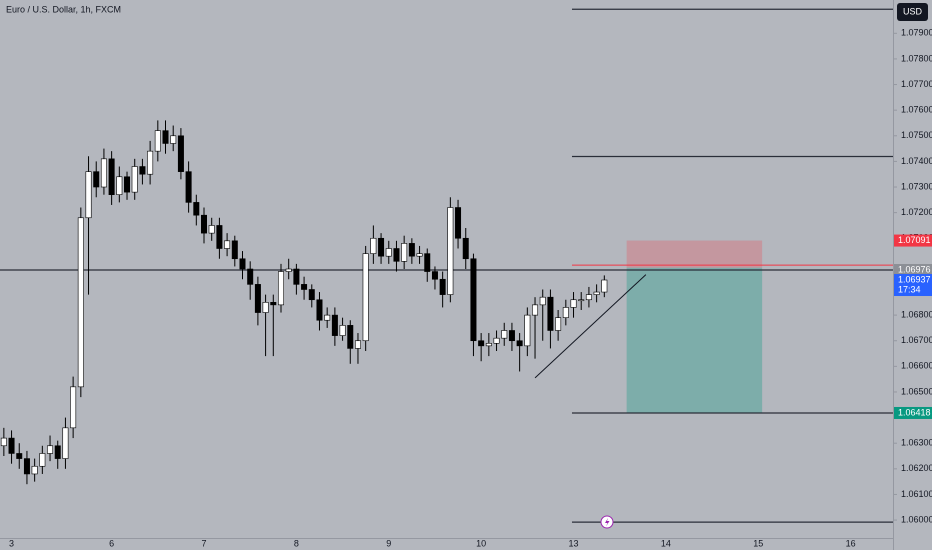 The height and width of the screenshot is (550, 932). Describe the element at coordinates (388, 543) in the screenshot. I see `x-tick-label: 9` at that location.